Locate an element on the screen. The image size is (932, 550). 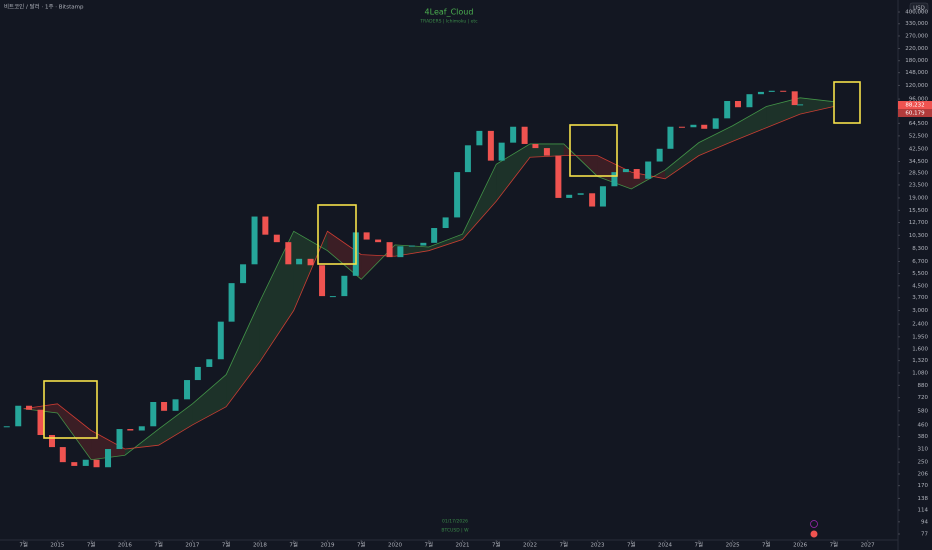
chart-subtitle: TRADERS | Ichimoku | etc is located at coordinates (448, 22).